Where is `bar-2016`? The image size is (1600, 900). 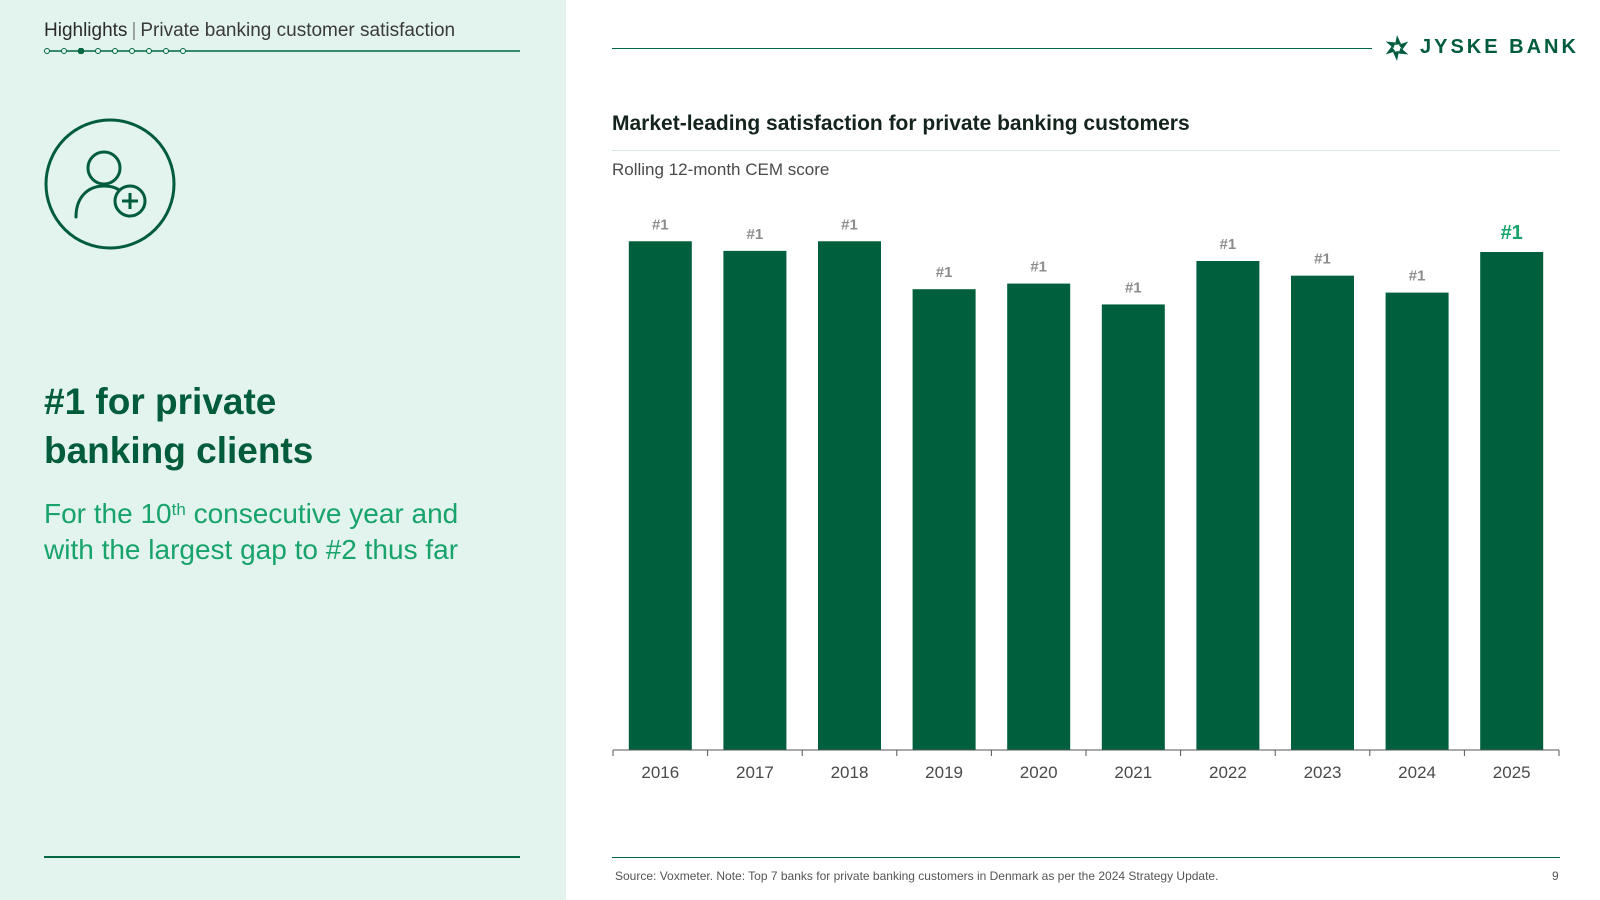
bar-2016 is located at coordinates (660, 495).